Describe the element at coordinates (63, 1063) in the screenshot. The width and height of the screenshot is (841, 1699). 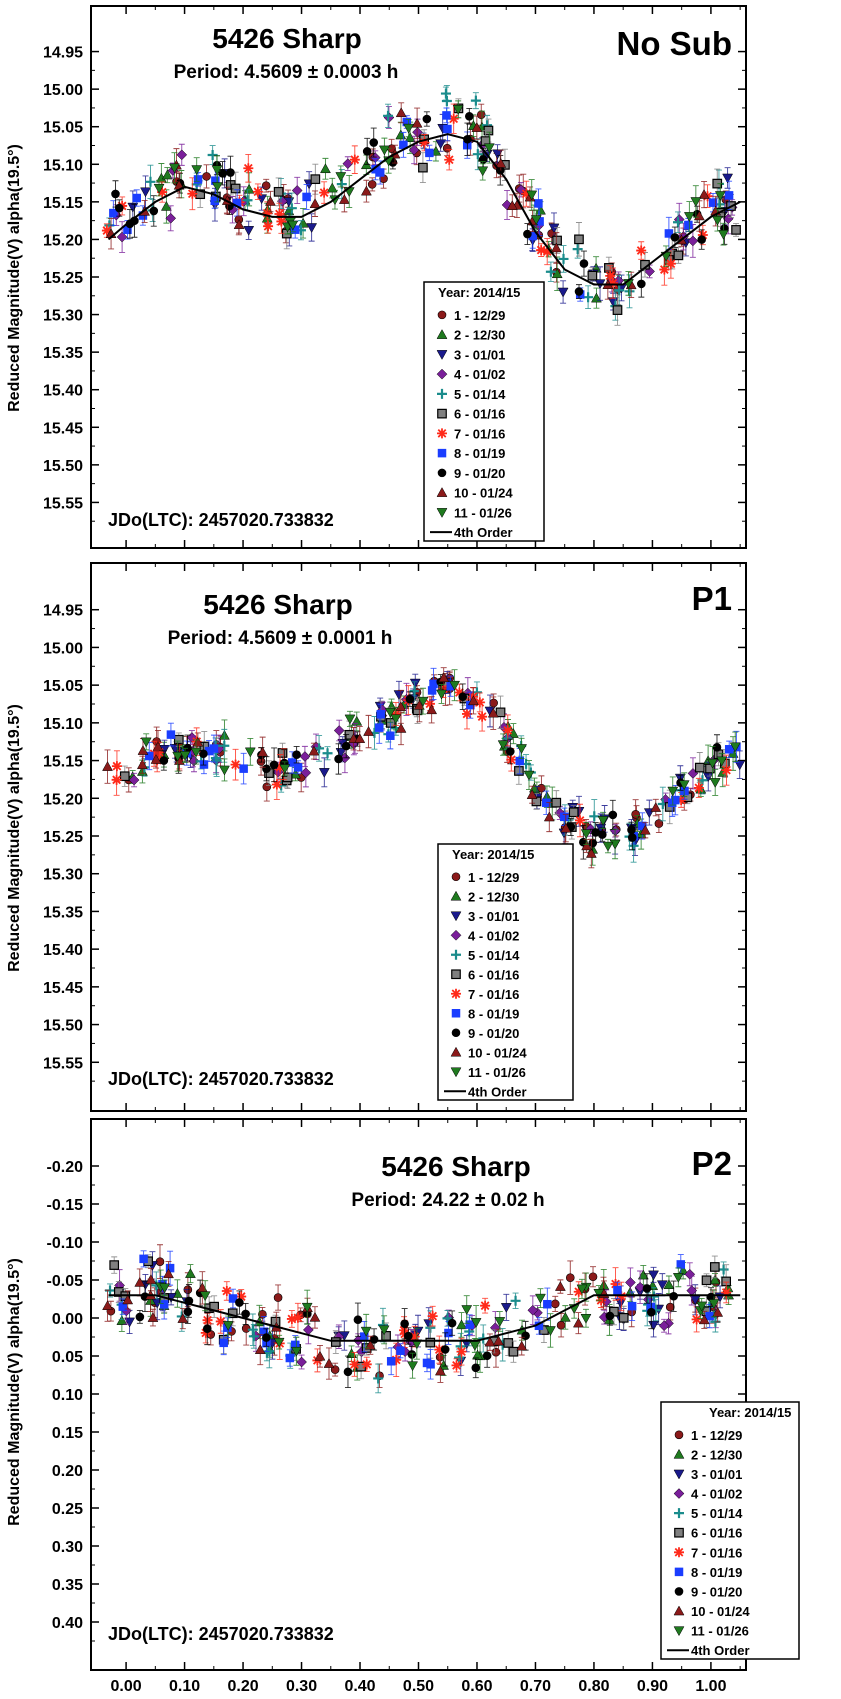
I see `y-tick-label: 15.55` at that location.